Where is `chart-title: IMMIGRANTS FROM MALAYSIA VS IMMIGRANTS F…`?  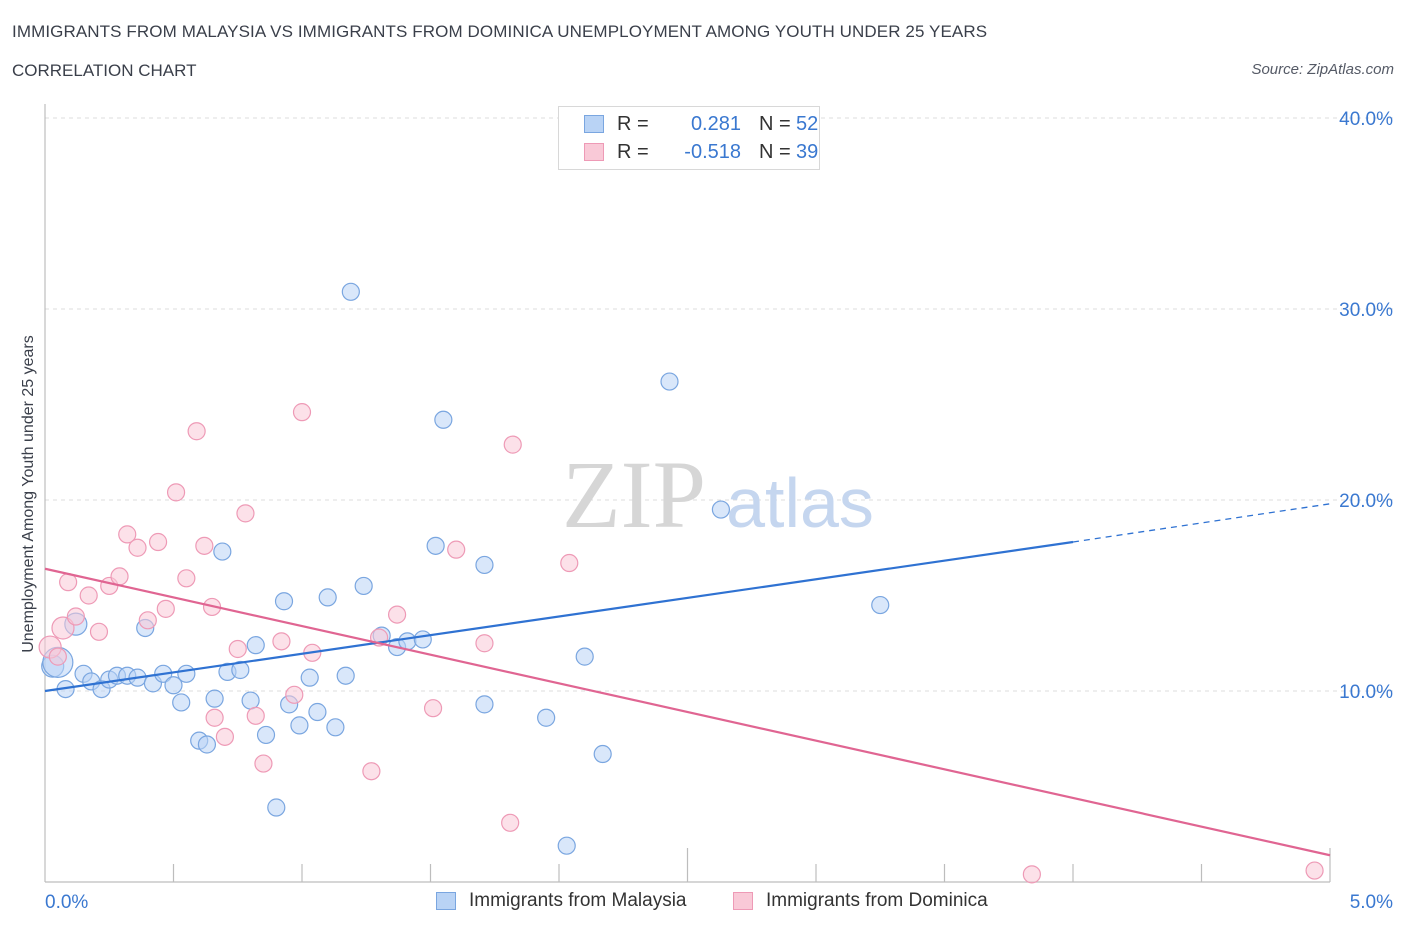
chart-title: IMMIGRANTS FROM MALAYSIA VS IMMIGRANTS F… is located at coordinates (500, 31).